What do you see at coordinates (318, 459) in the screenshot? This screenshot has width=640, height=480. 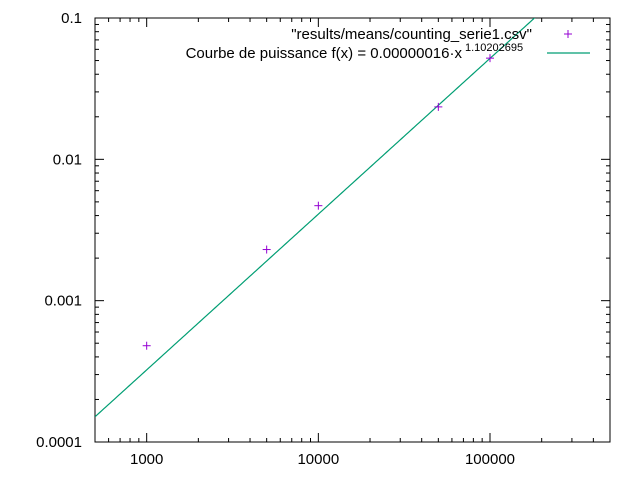 I see `x-tick-label: 10000` at bounding box center [318, 459].